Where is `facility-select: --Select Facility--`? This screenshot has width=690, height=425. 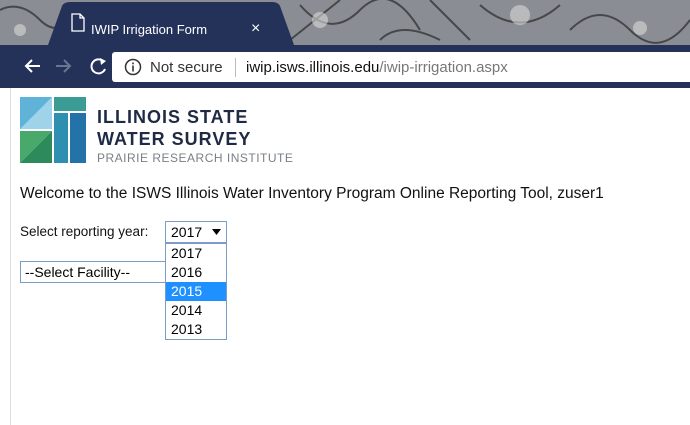
facility-select: --Select Facility-- is located at coordinates (97, 272).